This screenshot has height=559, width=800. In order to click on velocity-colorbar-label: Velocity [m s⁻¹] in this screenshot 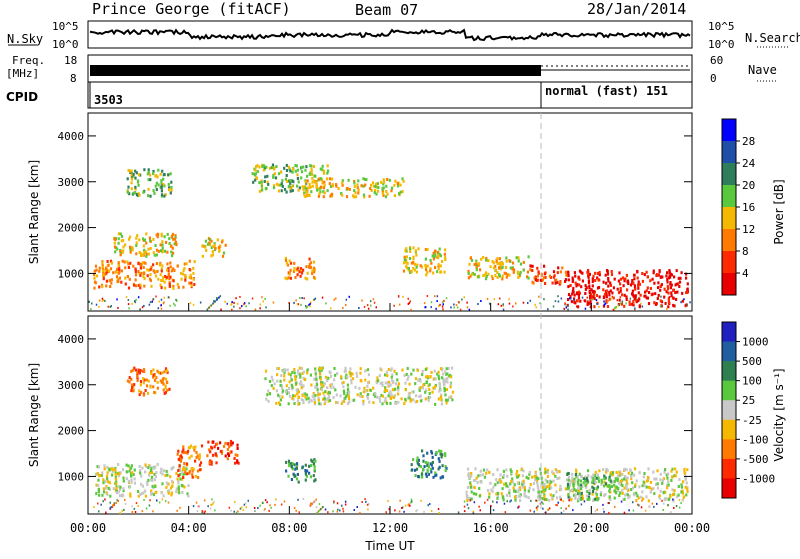, I will do `click(779, 414)`.